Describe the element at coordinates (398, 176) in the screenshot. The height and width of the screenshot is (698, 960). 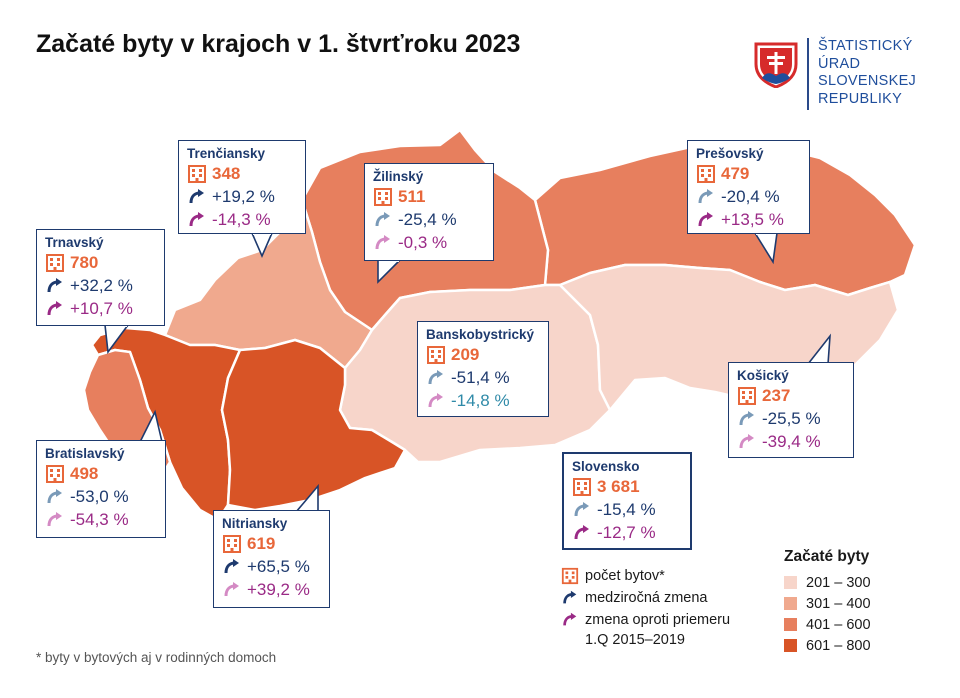
I see `region-name: Žilinský` at that location.